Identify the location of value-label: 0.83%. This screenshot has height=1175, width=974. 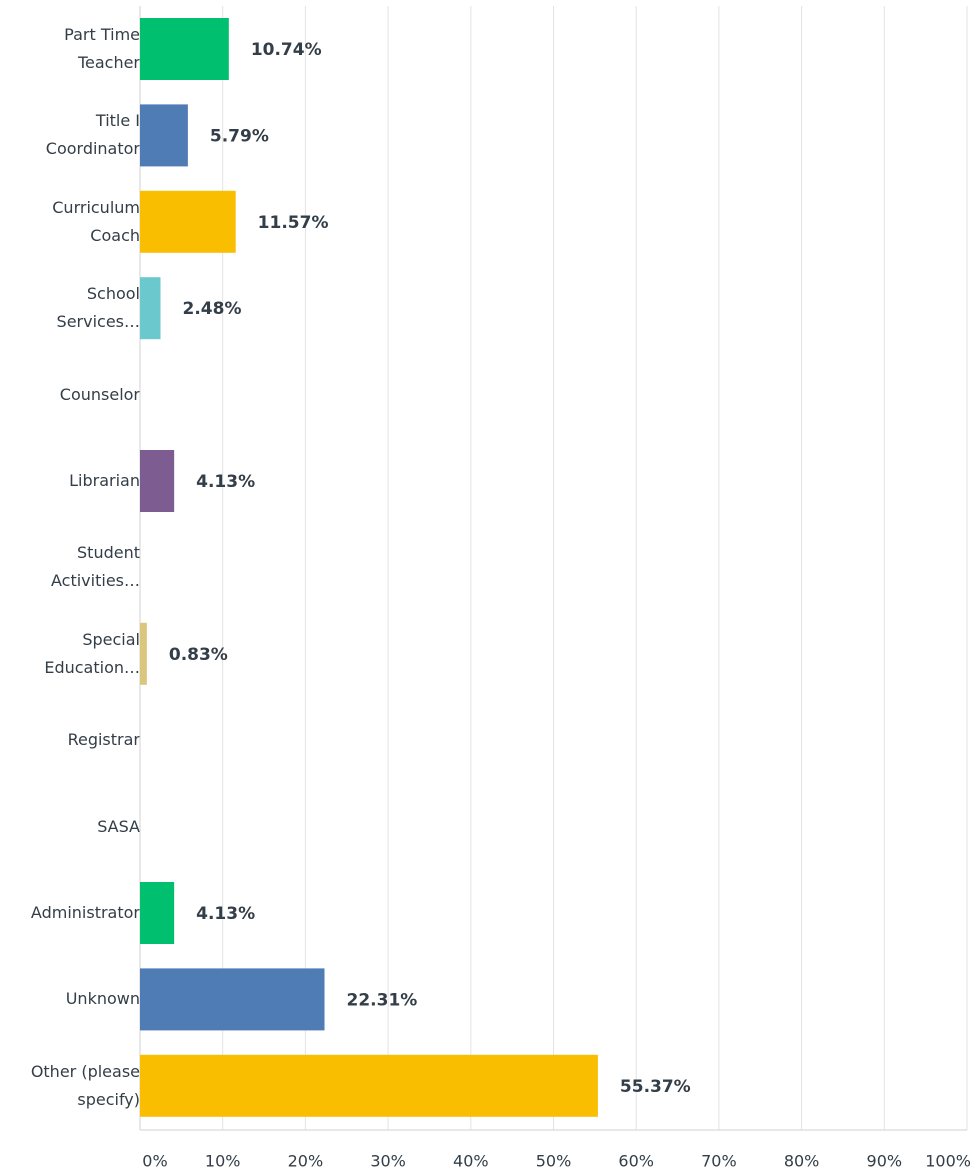
(198, 655).